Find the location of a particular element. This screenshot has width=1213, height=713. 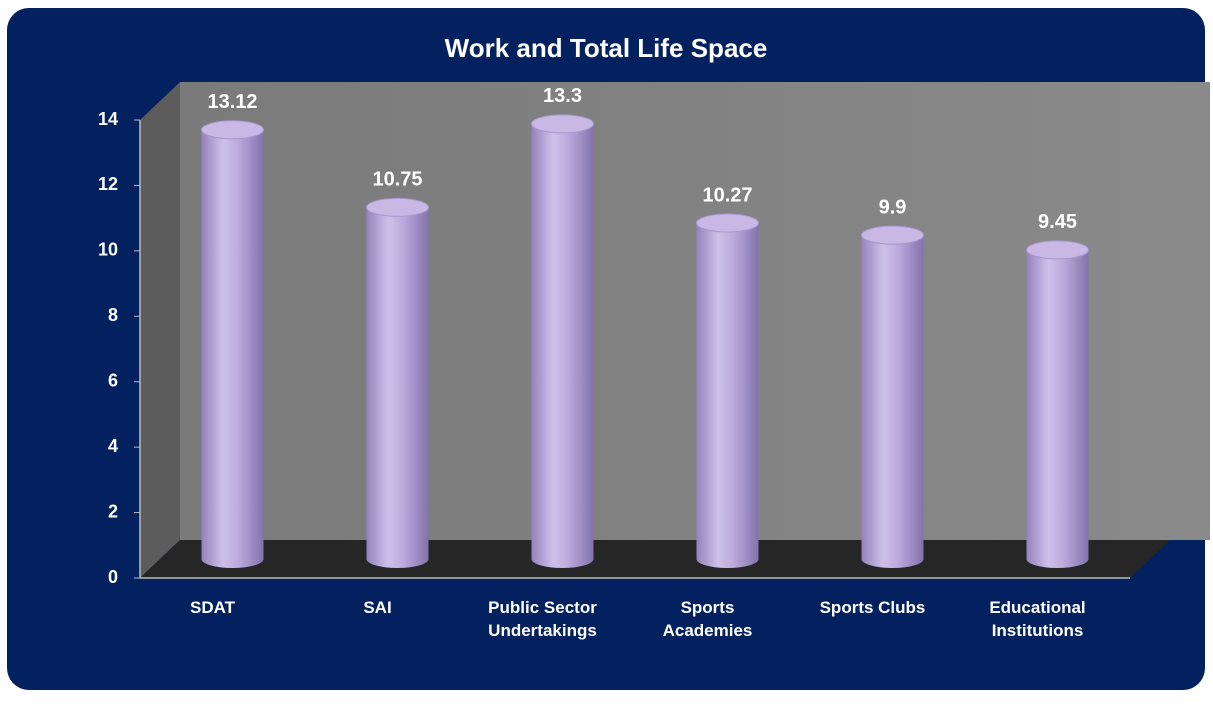

x-tick-label-box: Public Sector Undertakings is located at coordinates (542, 619).